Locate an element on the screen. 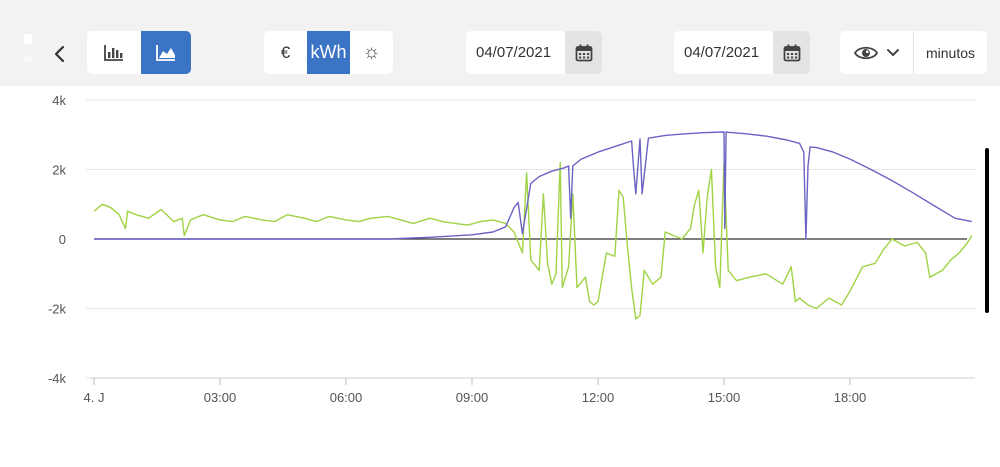  y-tick-label: 0 is located at coordinates (62, 239).